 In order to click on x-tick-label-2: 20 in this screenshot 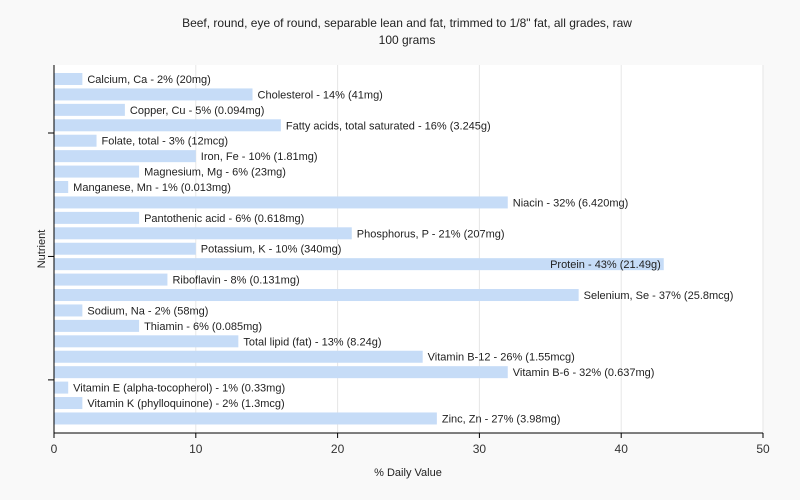, I will do `click(338, 449)`.